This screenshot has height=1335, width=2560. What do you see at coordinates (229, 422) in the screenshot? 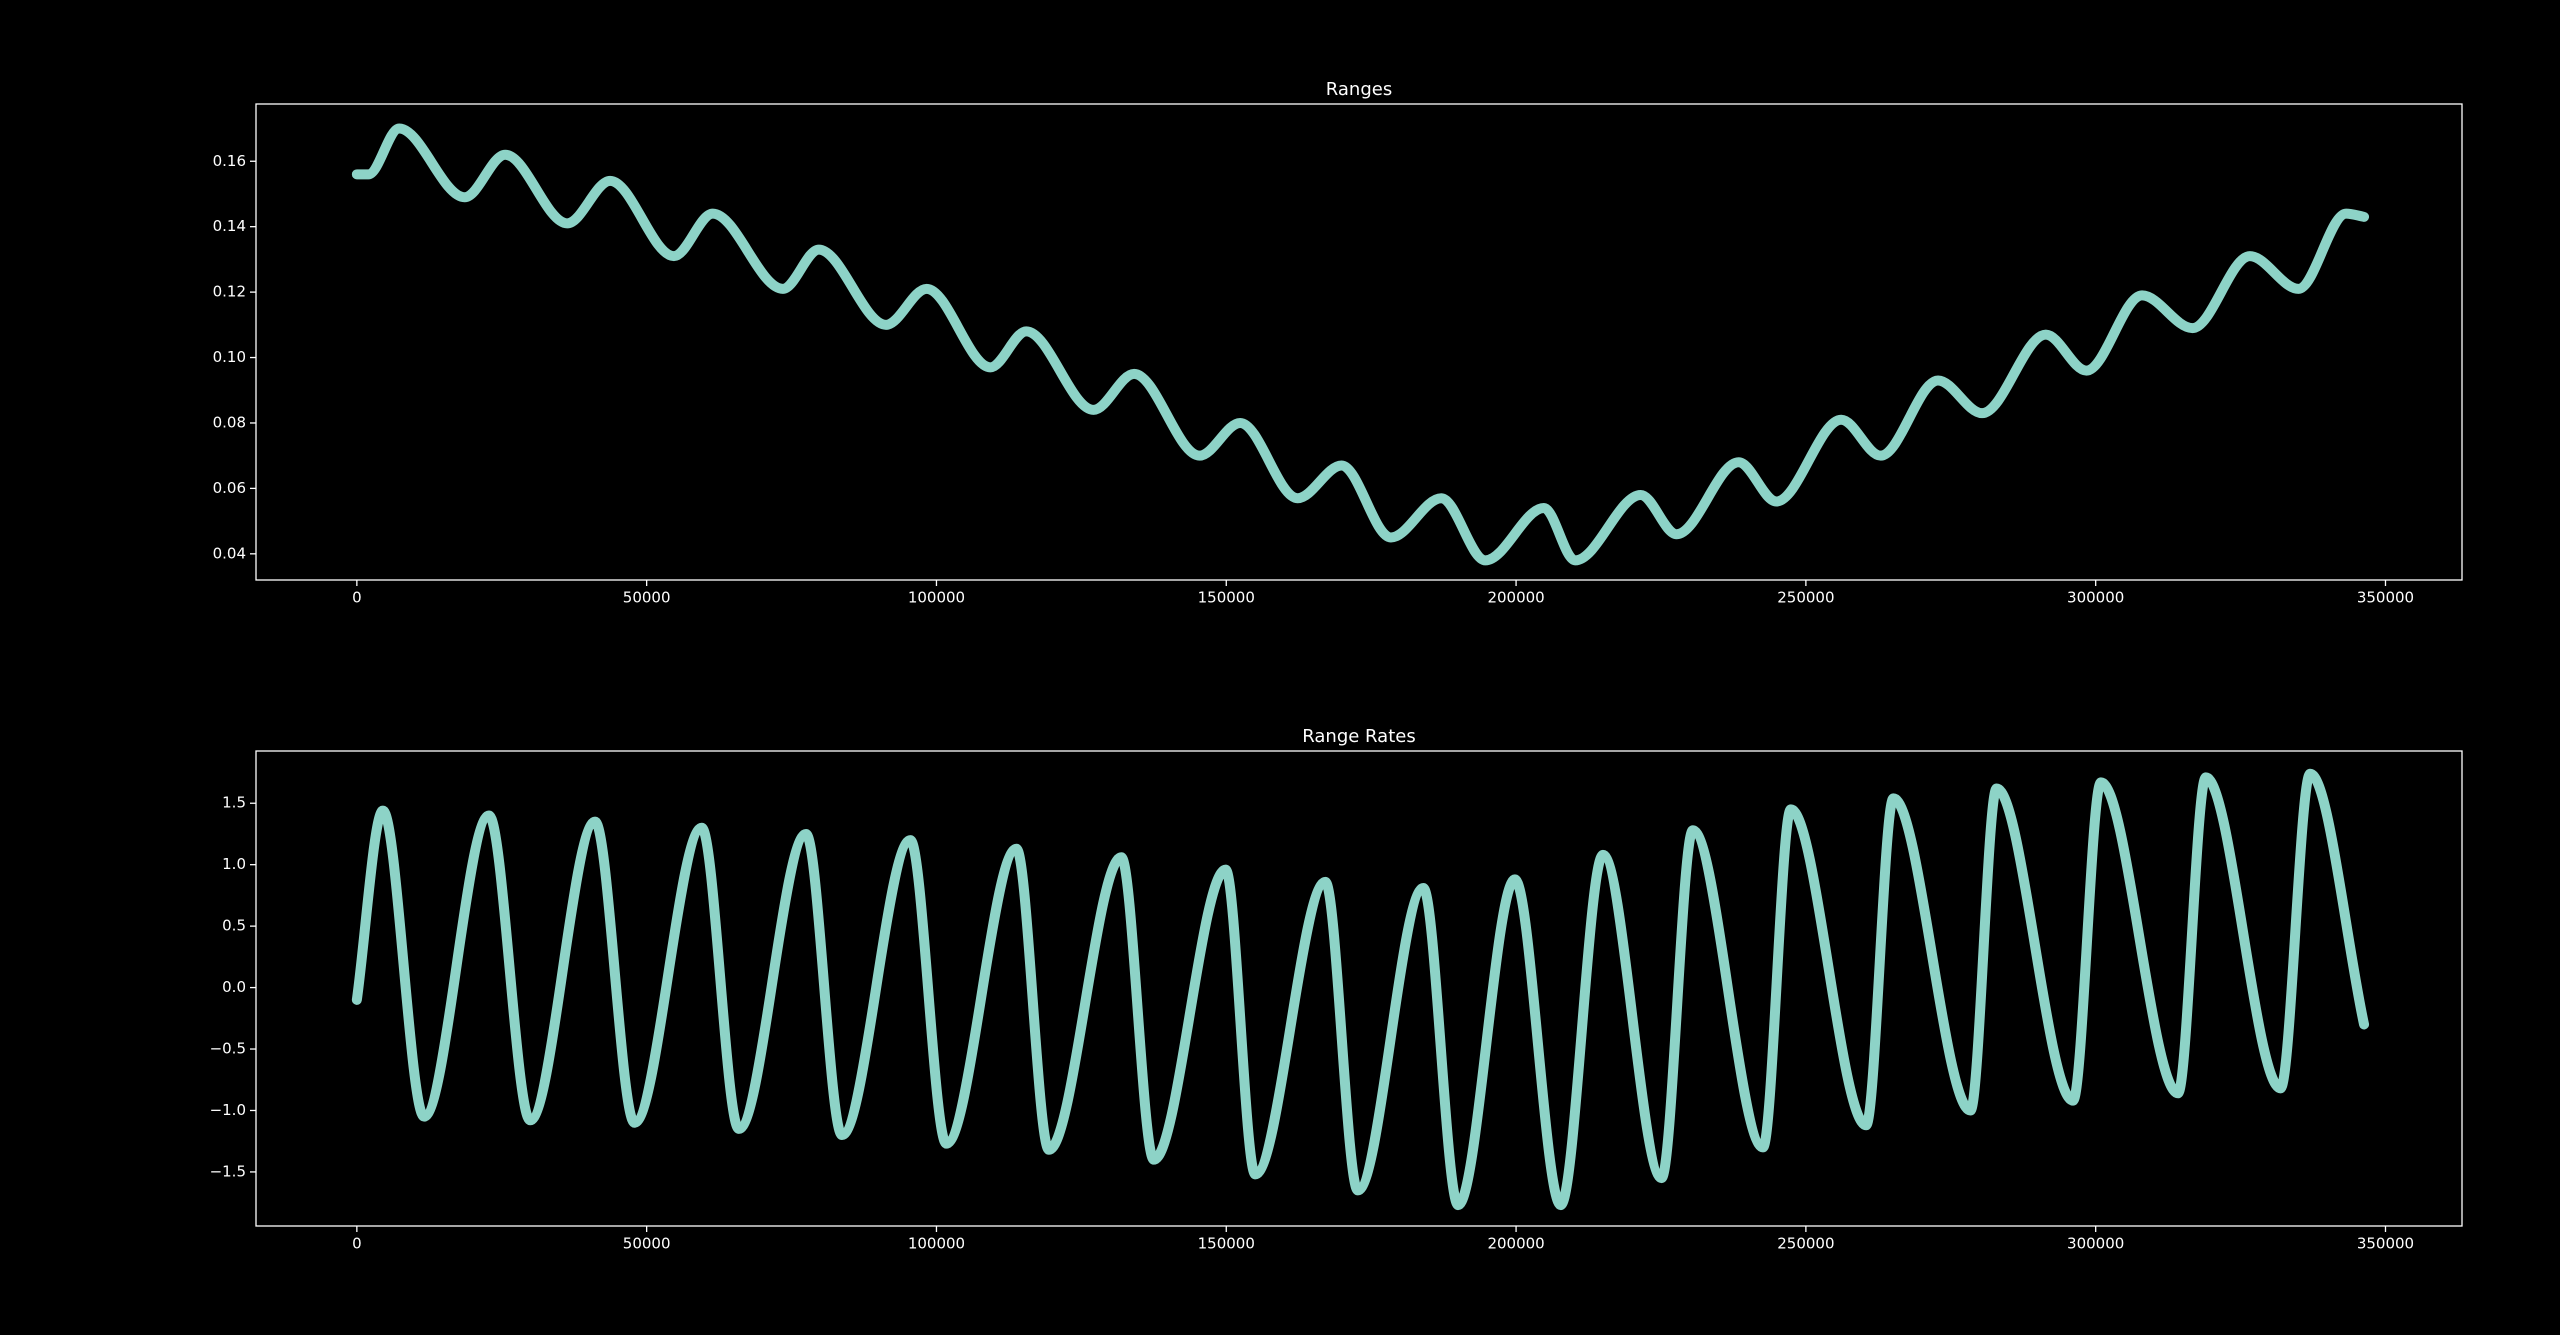
I see `y-tick-label: 0.08` at bounding box center [229, 422].